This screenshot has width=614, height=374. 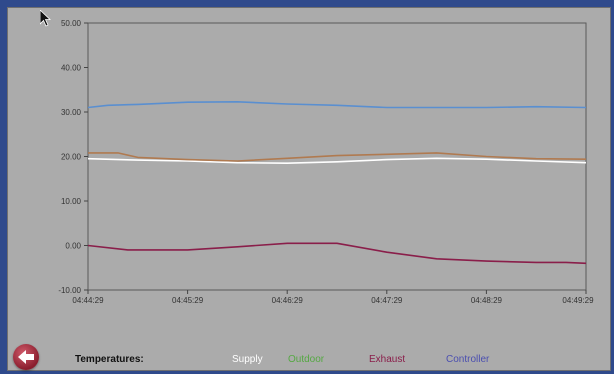 What do you see at coordinates (468, 359) in the screenshot?
I see `legend-item-controller: Controller` at bounding box center [468, 359].